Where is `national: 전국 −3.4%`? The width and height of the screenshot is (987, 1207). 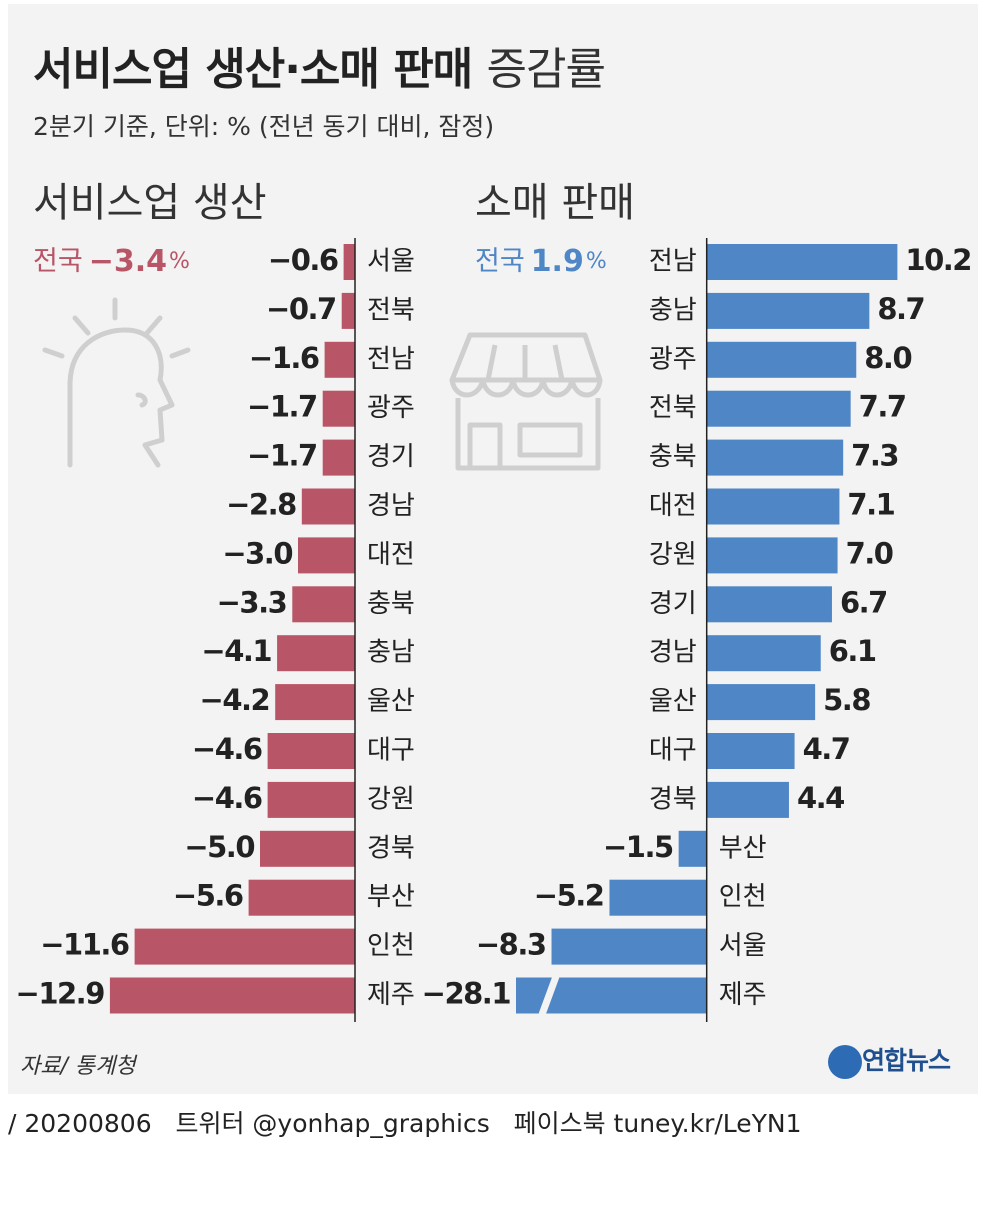 national: 전국 −3.4% is located at coordinates (111, 261).